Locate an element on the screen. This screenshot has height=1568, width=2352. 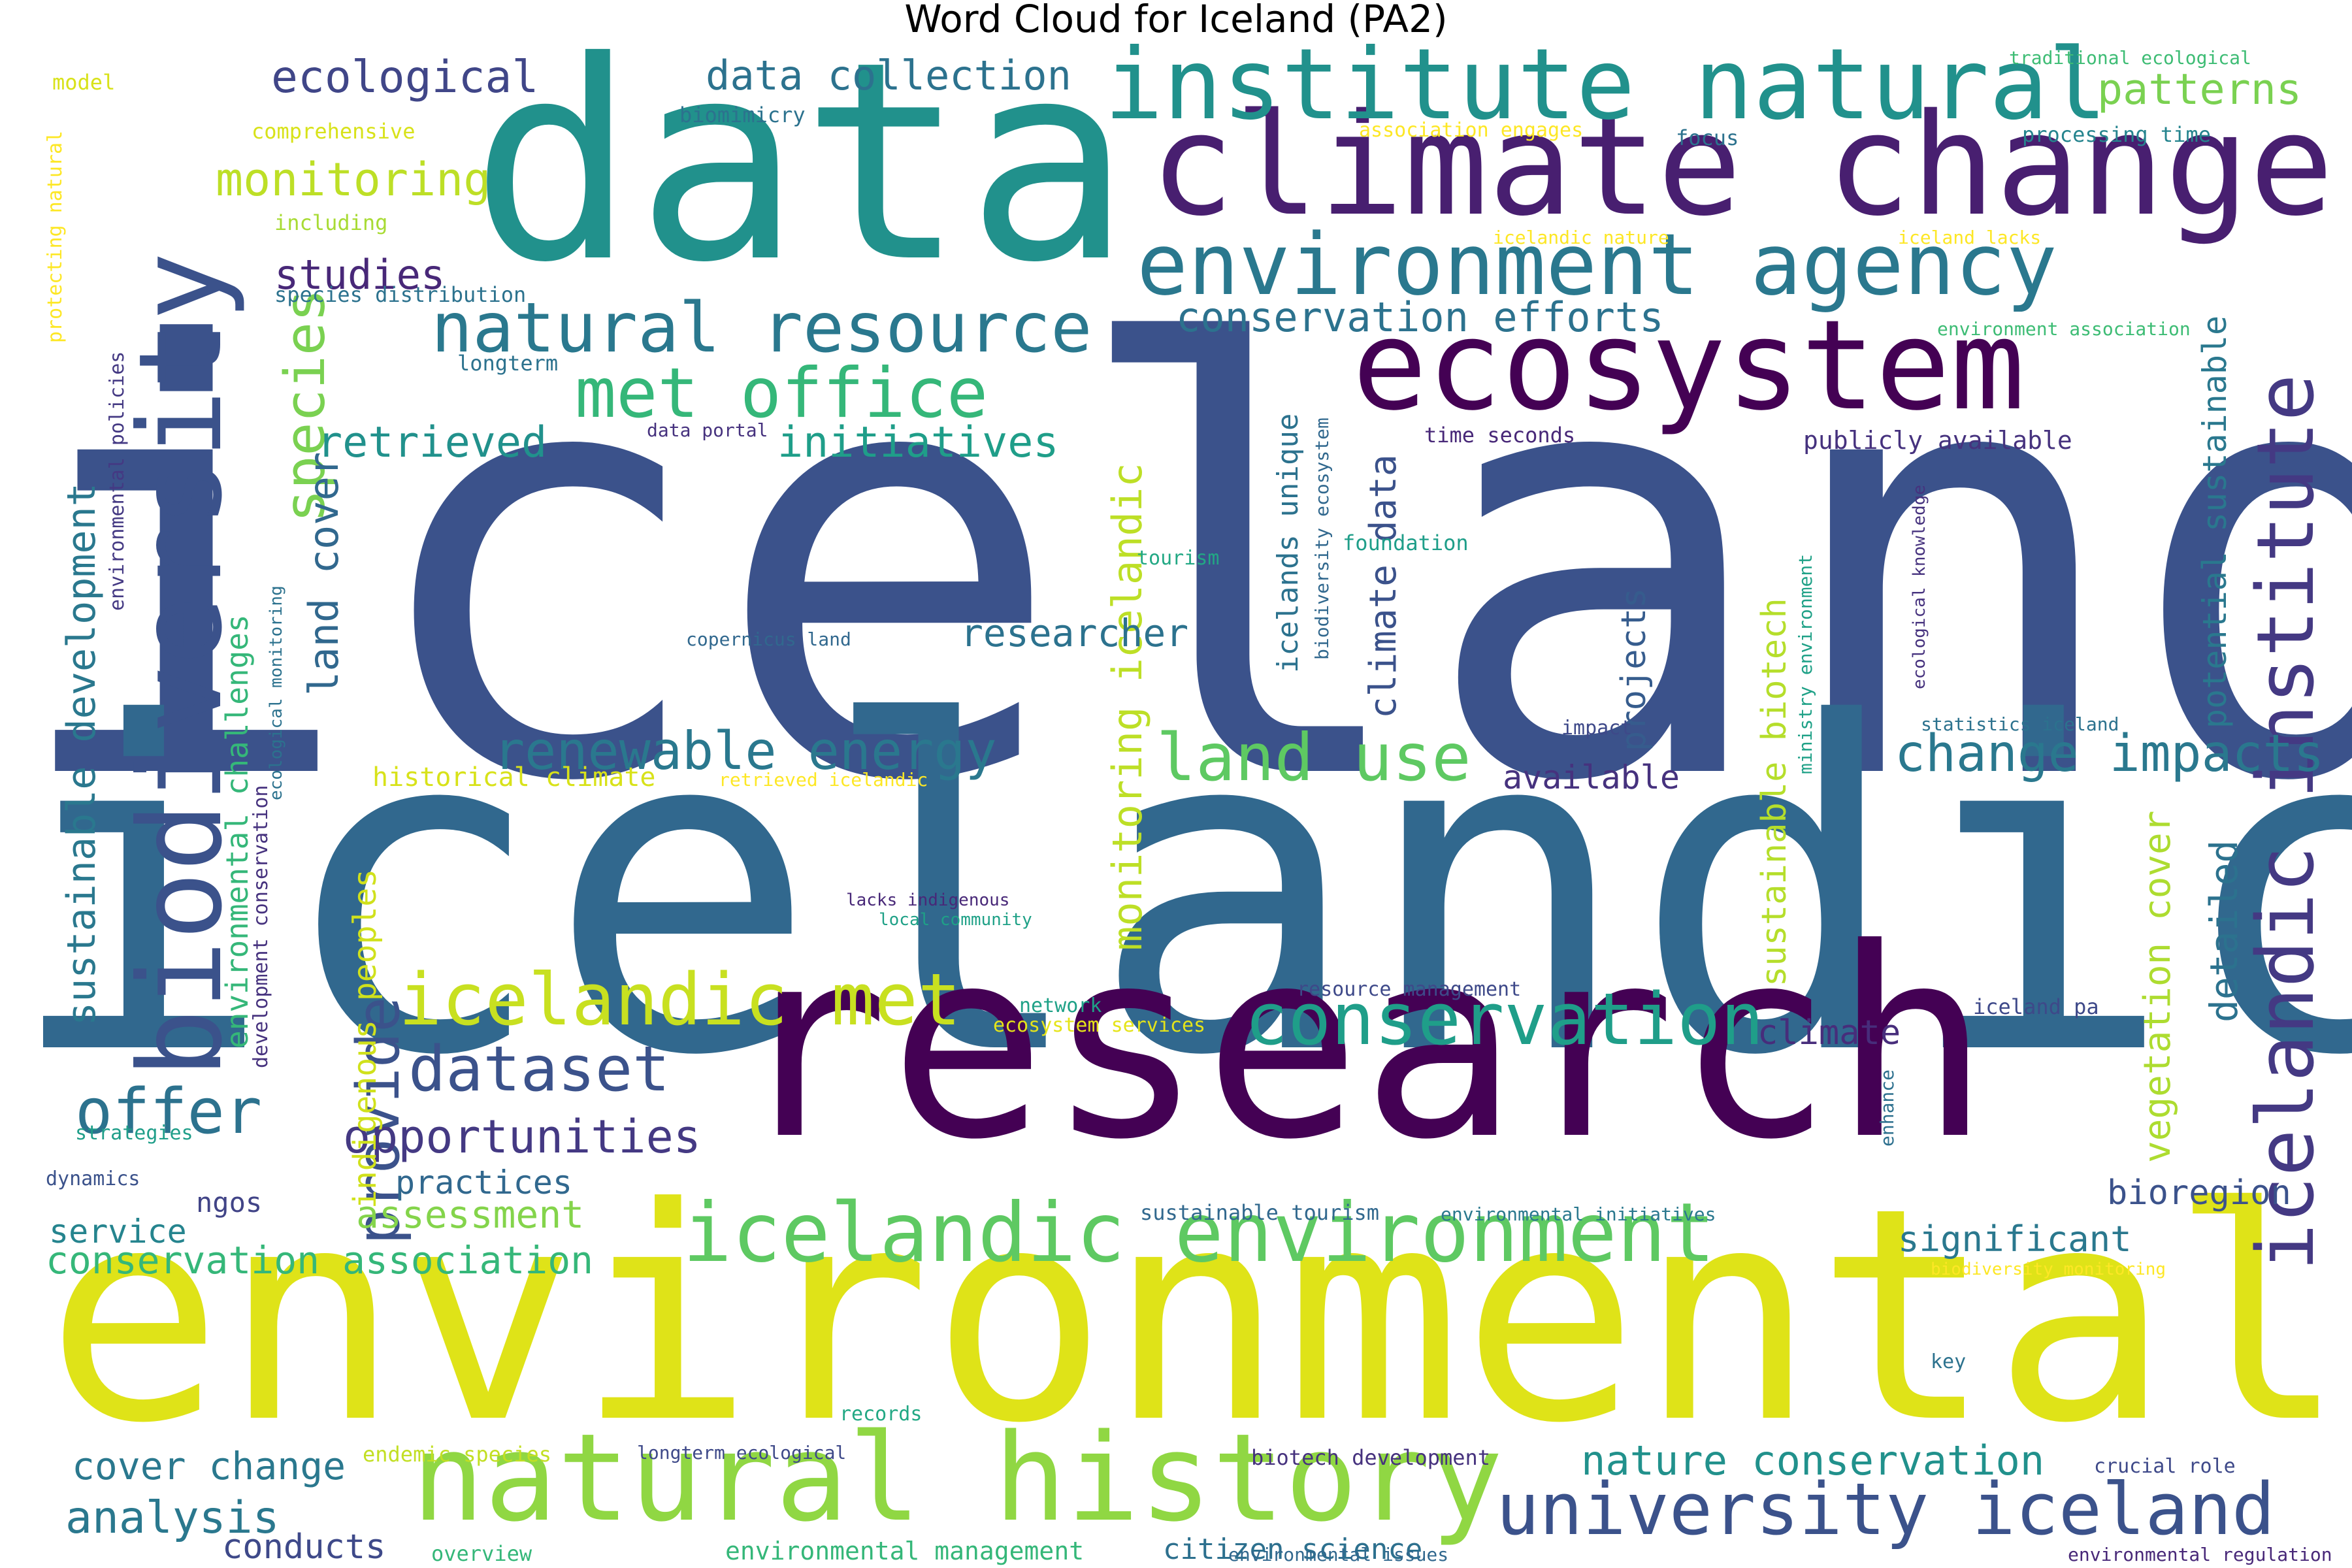
word-renewable-energy: renewable energy is located at coordinates (745, 751).